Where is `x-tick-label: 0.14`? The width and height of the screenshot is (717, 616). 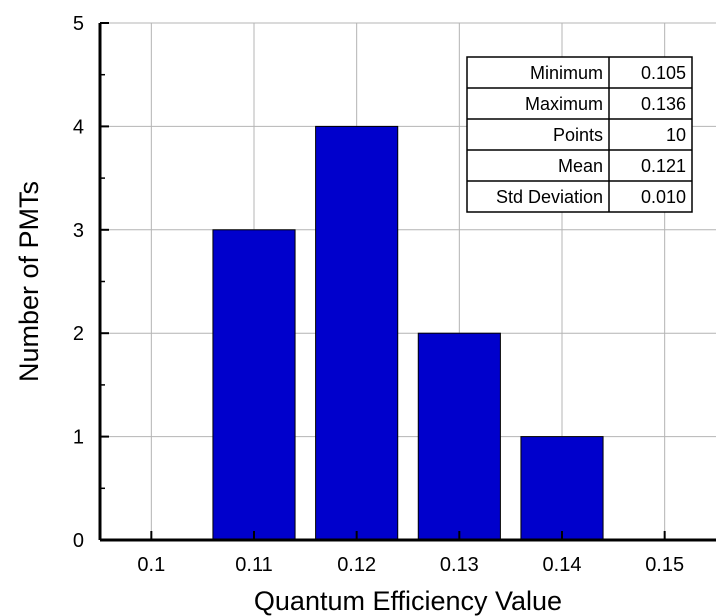
x-tick-label: 0.14 is located at coordinates (562, 565).